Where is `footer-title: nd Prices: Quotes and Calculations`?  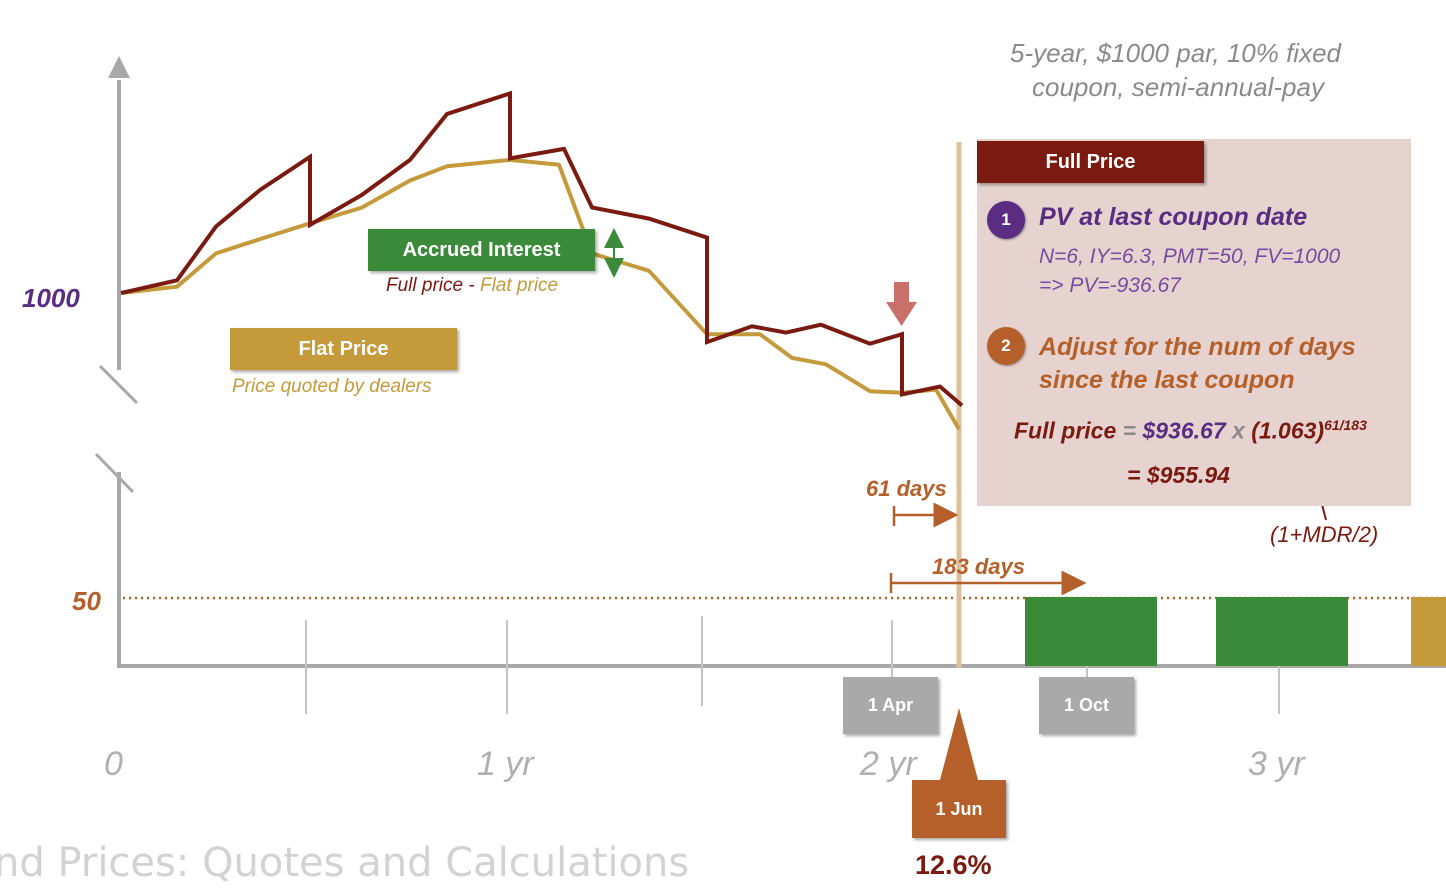 footer-title: nd Prices: Quotes and Calculations is located at coordinates (345, 863).